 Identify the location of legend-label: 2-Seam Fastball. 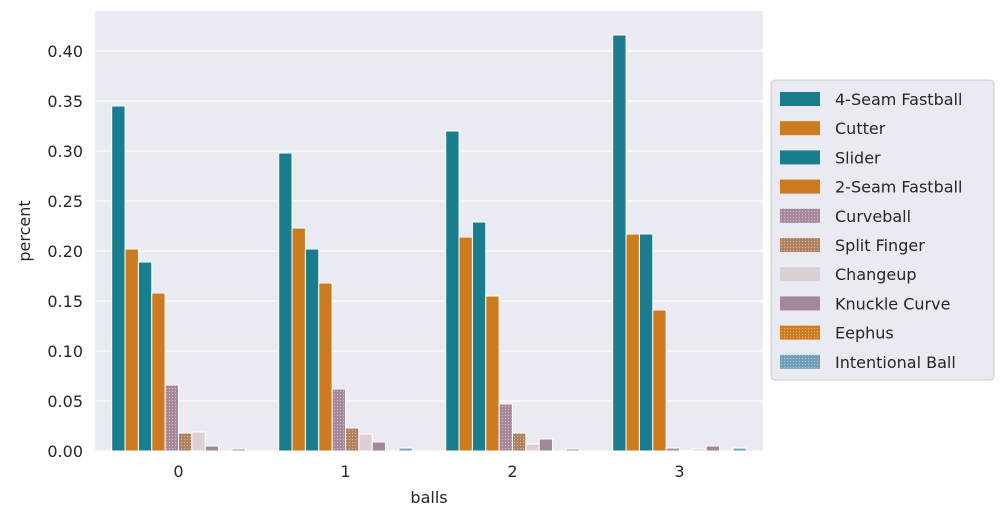
(898, 187).